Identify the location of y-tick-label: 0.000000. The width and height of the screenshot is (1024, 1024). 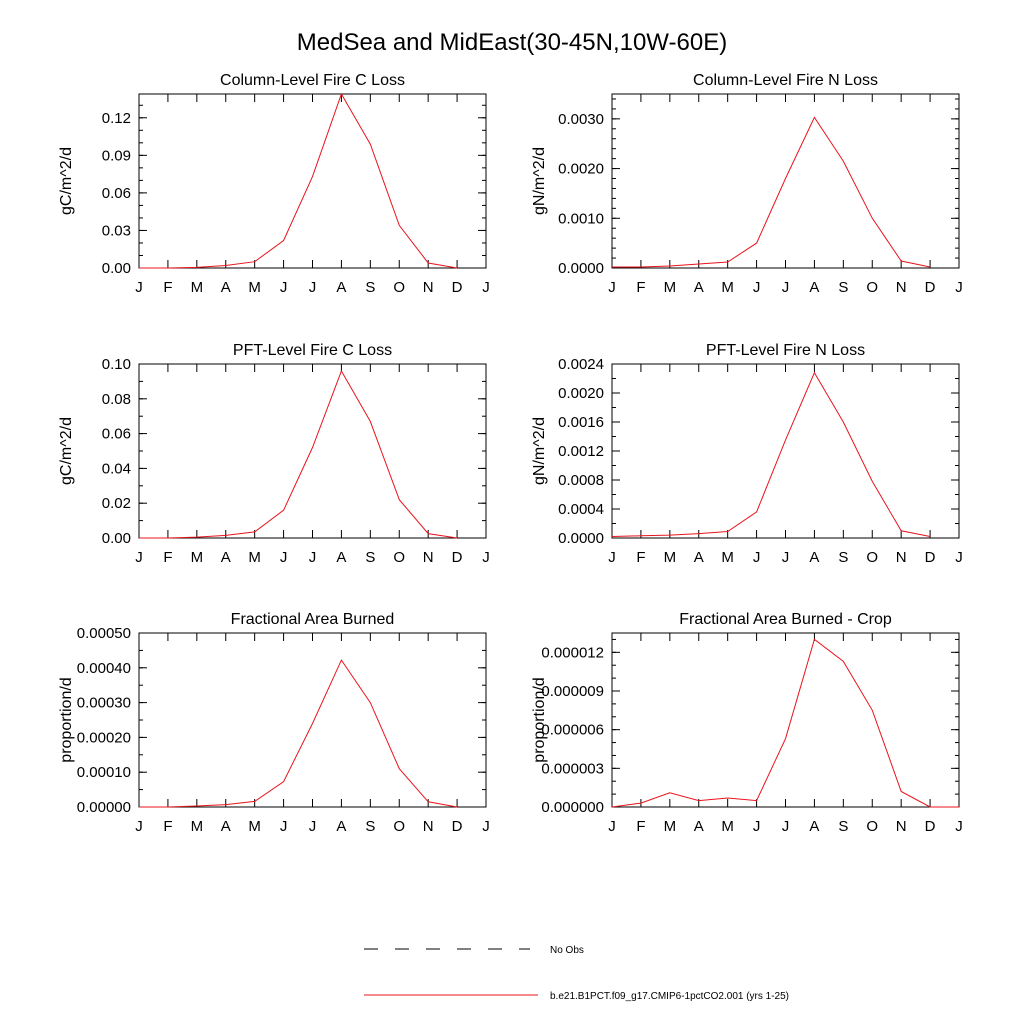
(572, 807).